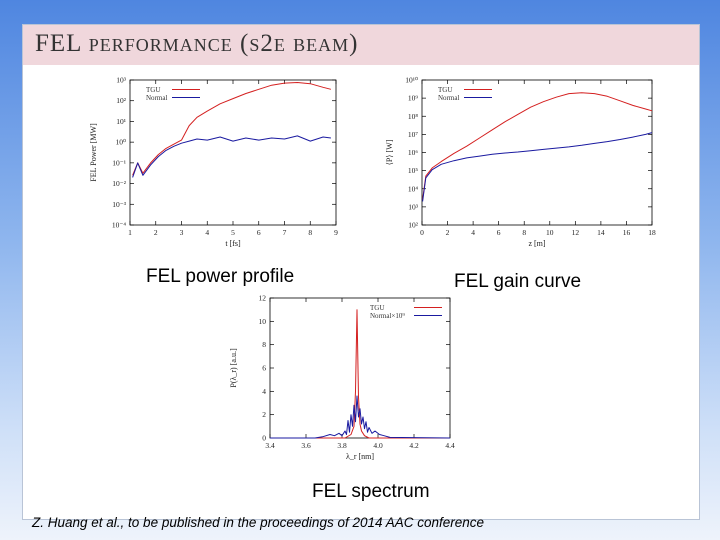 This screenshot has height=540, width=720. What do you see at coordinates (121, 121) in the screenshot?
I see `power-y-tick-label: 10¹` at bounding box center [121, 121].